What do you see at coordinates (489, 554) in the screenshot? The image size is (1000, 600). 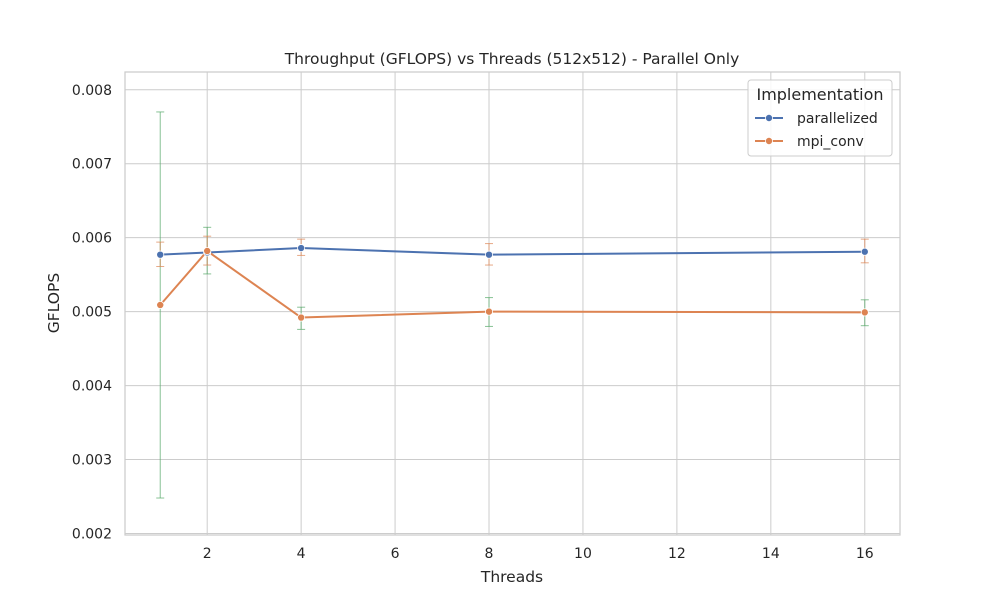 I see `x-tick-label: 8` at bounding box center [489, 554].